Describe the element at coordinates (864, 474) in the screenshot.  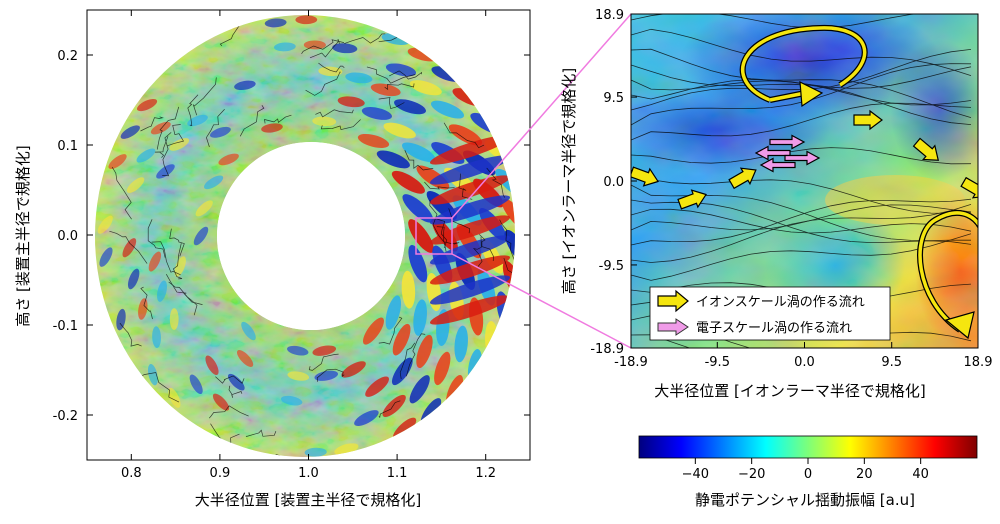
I see `colorbar-tick-label: 20` at that location.